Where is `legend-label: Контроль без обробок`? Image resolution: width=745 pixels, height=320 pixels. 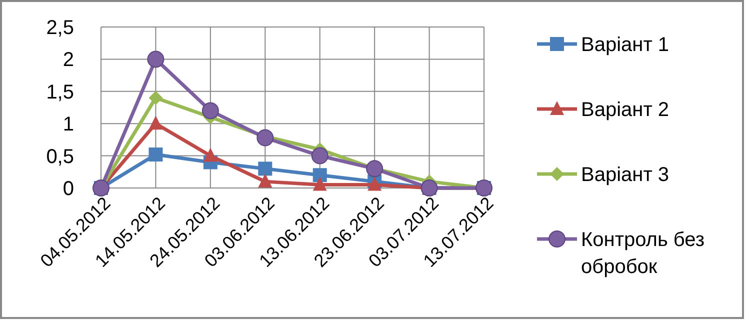 legend-label: Контроль без обробок is located at coordinates (643, 253).